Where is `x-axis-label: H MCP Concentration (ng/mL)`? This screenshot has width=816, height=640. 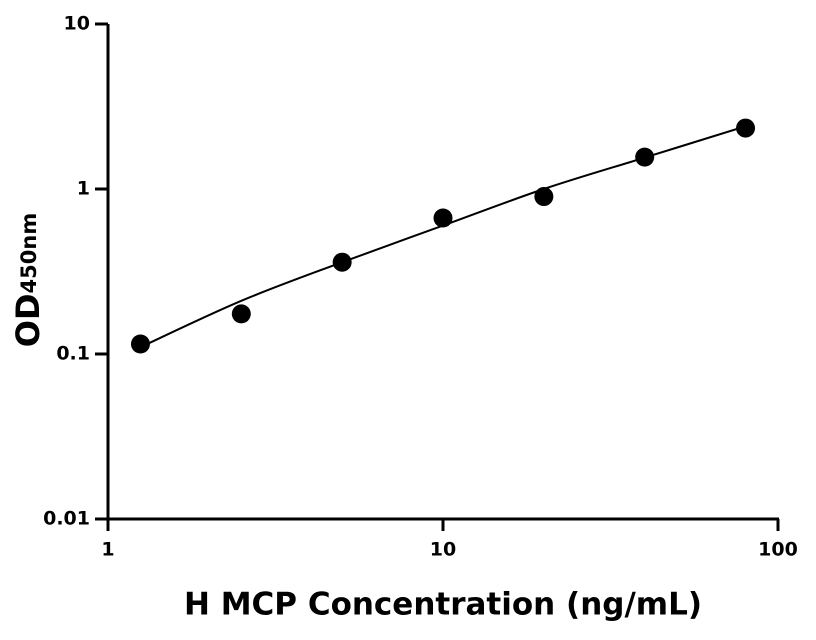 x-axis-label: H MCP Concentration (ng/mL) is located at coordinates (443, 605).